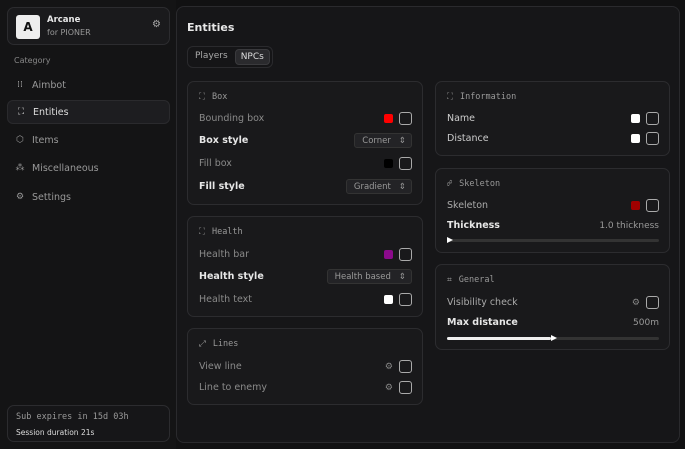 The width and height of the screenshot is (685, 449). I want to click on app-settings-icon: ⚙, so click(156, 24).